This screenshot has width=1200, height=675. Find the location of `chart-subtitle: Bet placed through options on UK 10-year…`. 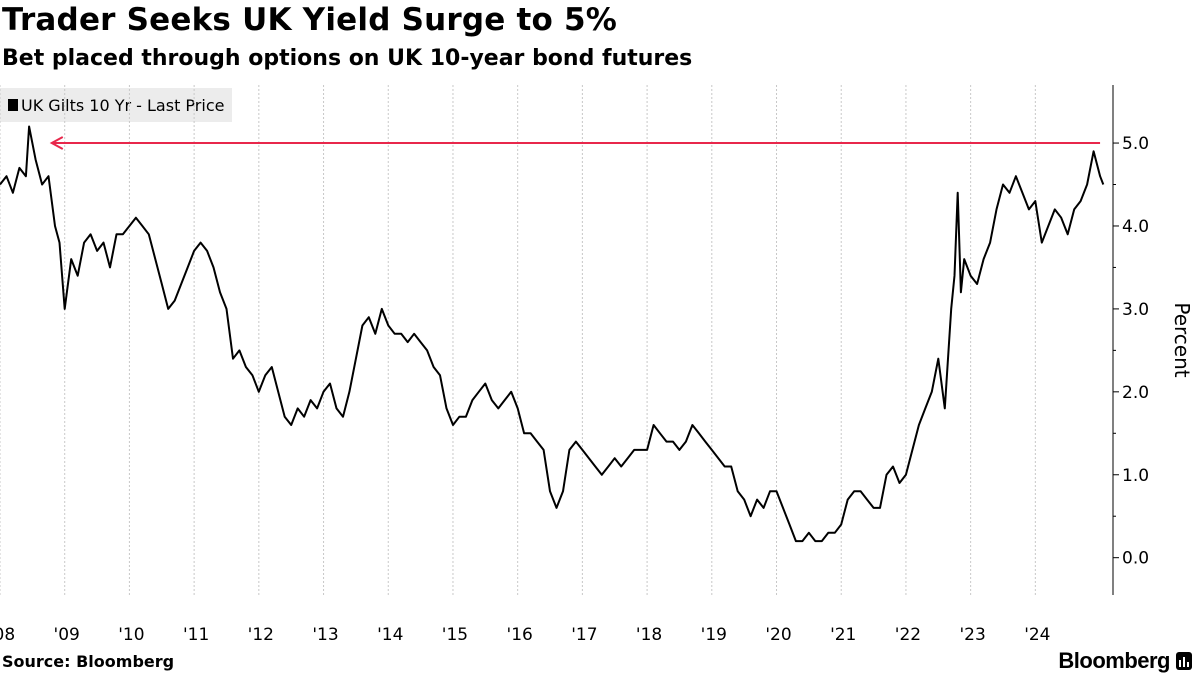

chart-subtitle: Bet placed through options on UK 10-year… is located at coordinates (347, 58).